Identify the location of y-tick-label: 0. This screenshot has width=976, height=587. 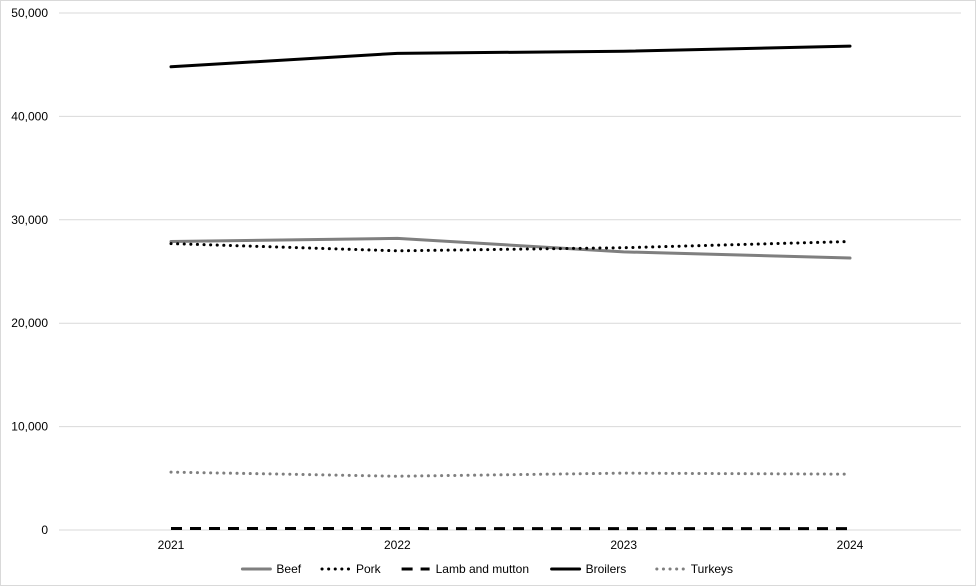
(44, 530).